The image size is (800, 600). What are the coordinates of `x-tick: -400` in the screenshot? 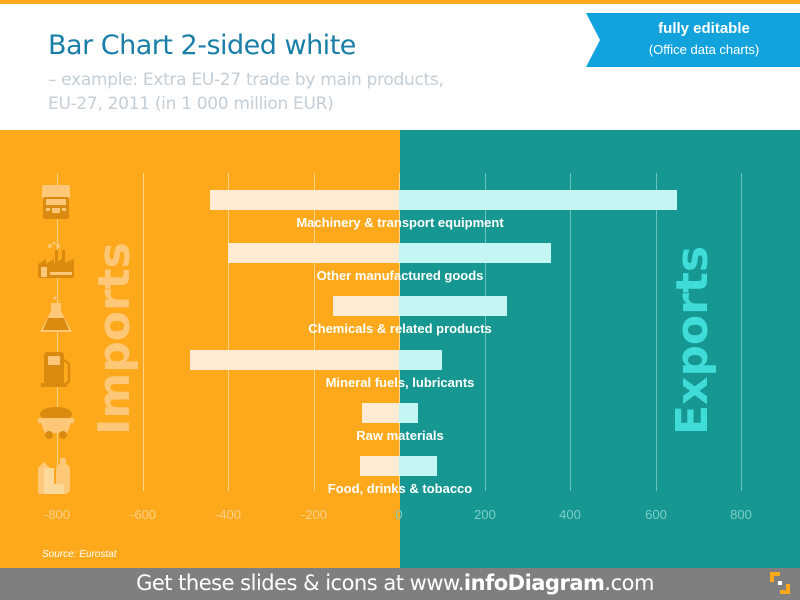 It's located at (228, 514).